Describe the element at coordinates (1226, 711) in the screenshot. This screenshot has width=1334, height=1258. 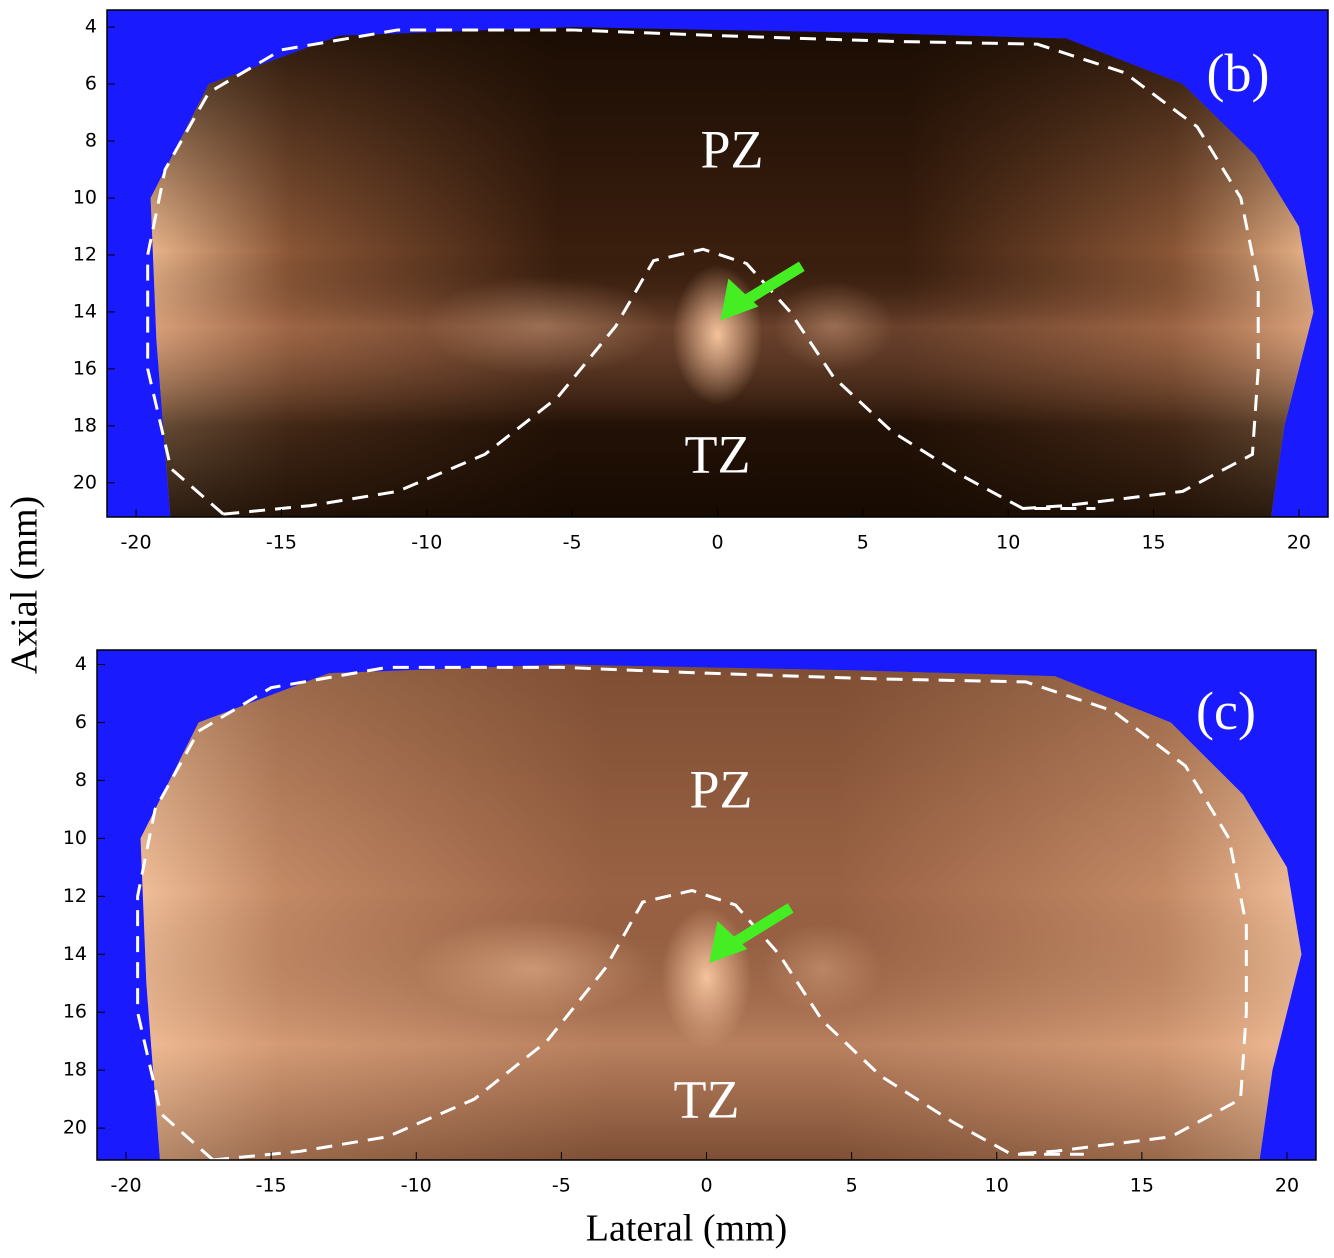
I see `annotation: (c)` at that location.